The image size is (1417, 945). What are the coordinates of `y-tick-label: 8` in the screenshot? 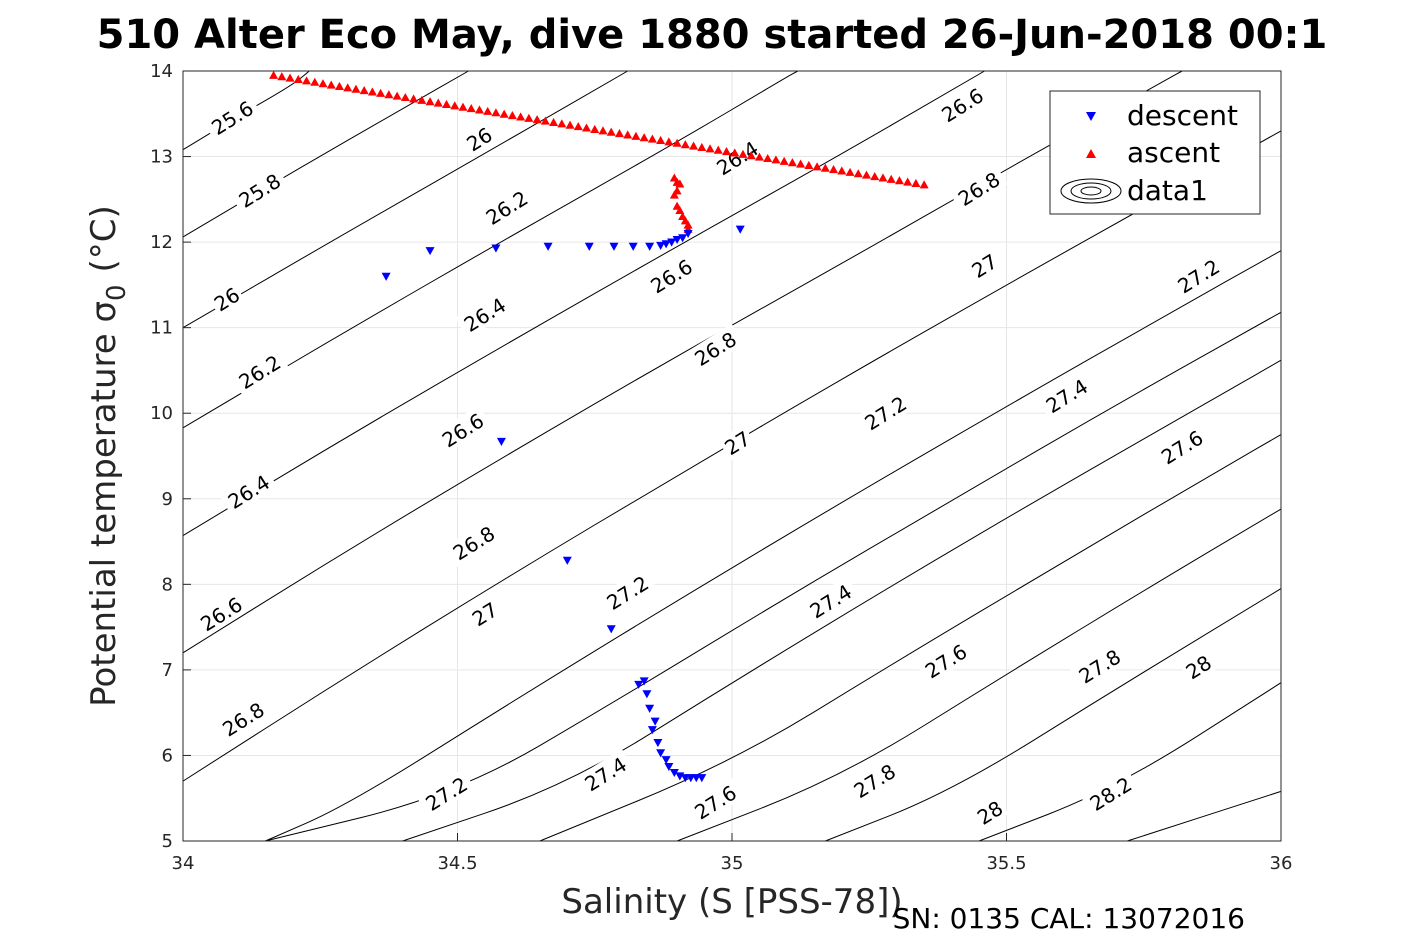 It's located at (167, 584).